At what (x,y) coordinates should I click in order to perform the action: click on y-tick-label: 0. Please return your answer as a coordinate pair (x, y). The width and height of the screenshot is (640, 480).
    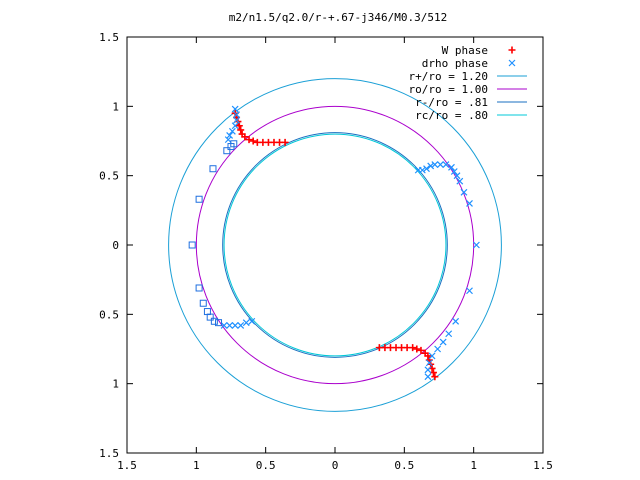
    Looking at the image, I should click on (115, 245).